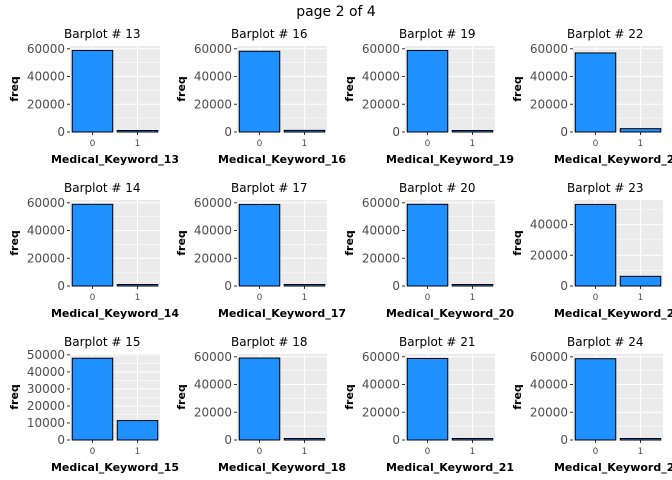  Describe the element at coordinates (102, 188) in the screenshot. I see `chart-5-title: Barplot # 14` at that location.